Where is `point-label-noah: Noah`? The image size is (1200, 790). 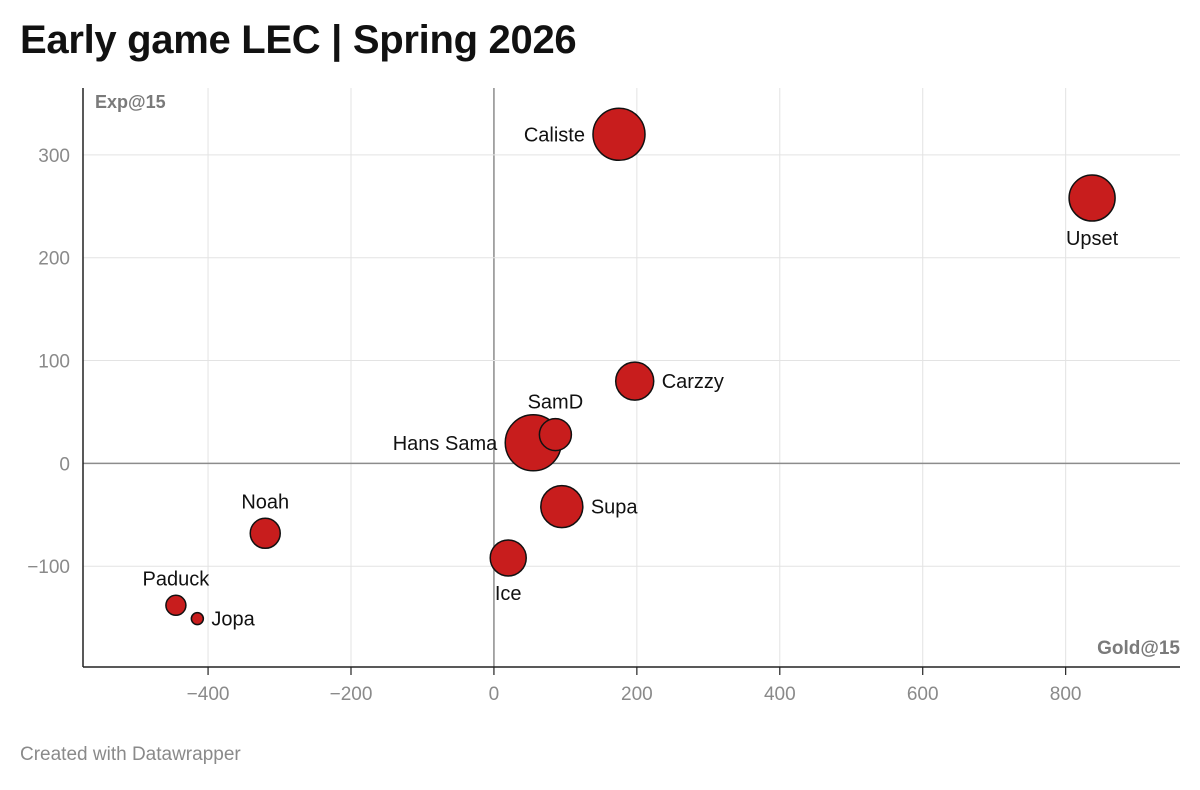
point-label-noah: Noah is located at coordinates (265, 502).